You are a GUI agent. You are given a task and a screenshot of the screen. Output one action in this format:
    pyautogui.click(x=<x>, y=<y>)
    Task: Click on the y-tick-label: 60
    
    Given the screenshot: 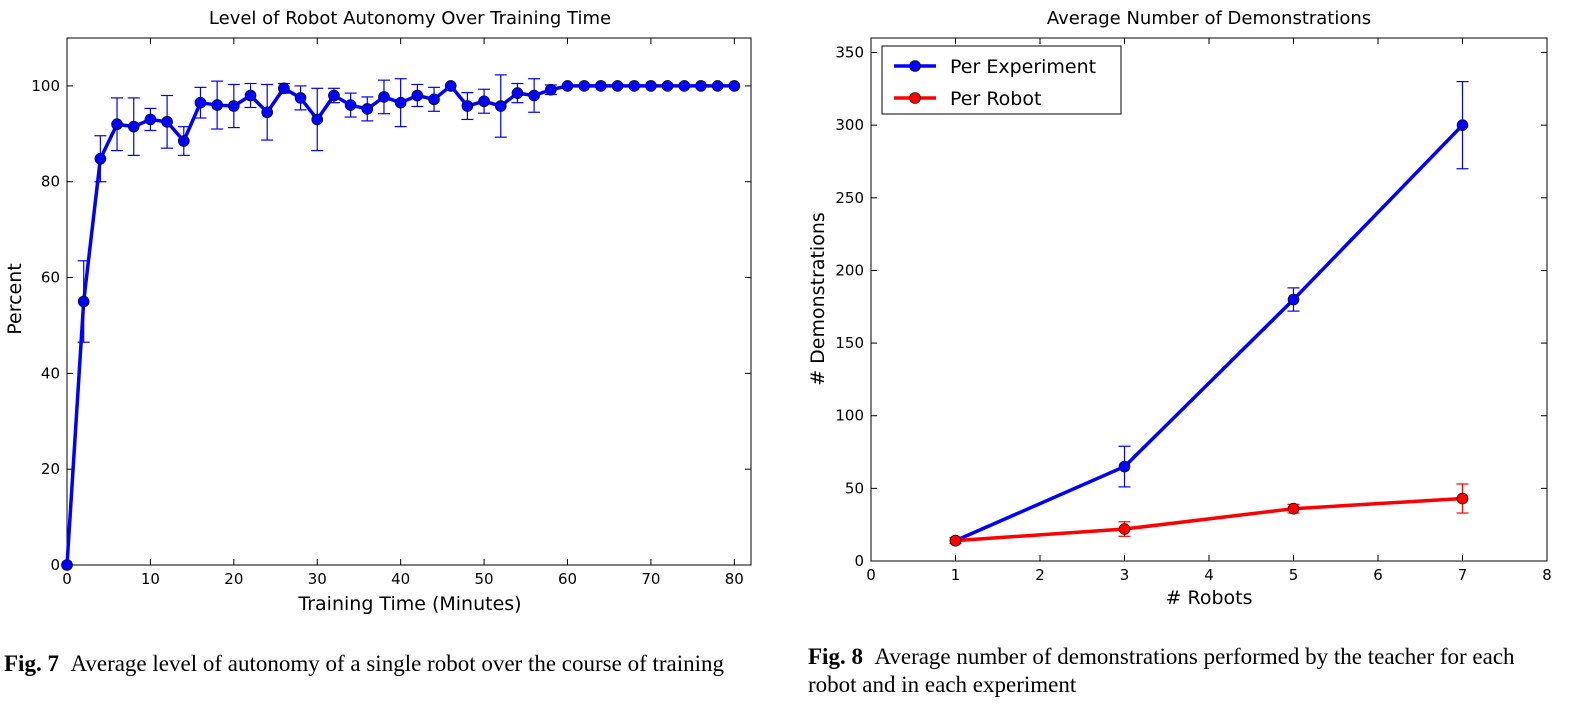 What is the action you would take?
    pyautogui.click(x=50, y=278)
    